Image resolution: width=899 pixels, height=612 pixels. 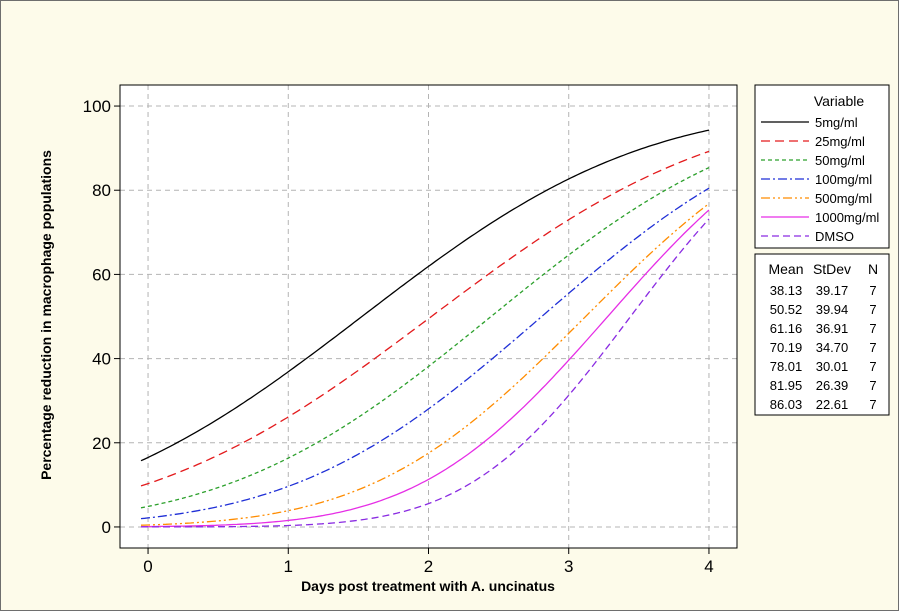 What do you see at coordinates (840, 160) in the screenshot?
I see `legend-label-2: 50mg/ml` at bounding box center [840, 160].